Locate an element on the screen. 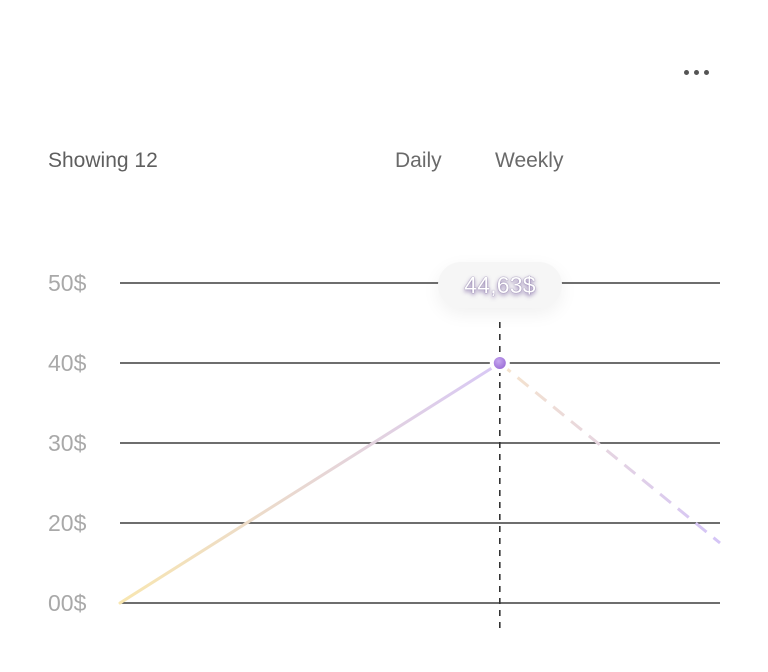 The width and height of the screenshot is (768, 672). y-tick-label: 20$ is located at coordinates (67, 523).